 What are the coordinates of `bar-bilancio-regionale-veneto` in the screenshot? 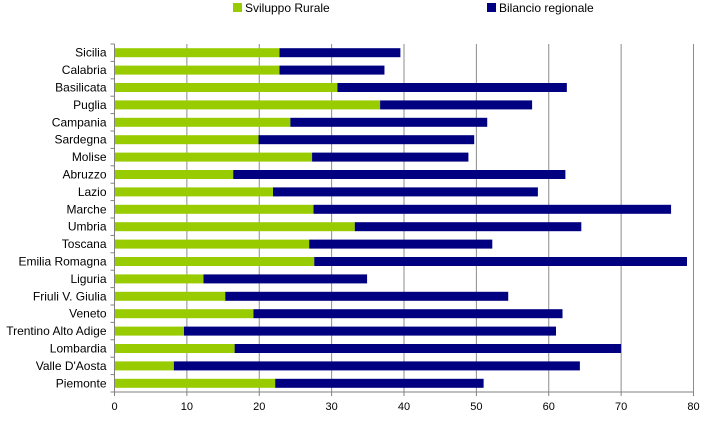 It's located at (408, 314).